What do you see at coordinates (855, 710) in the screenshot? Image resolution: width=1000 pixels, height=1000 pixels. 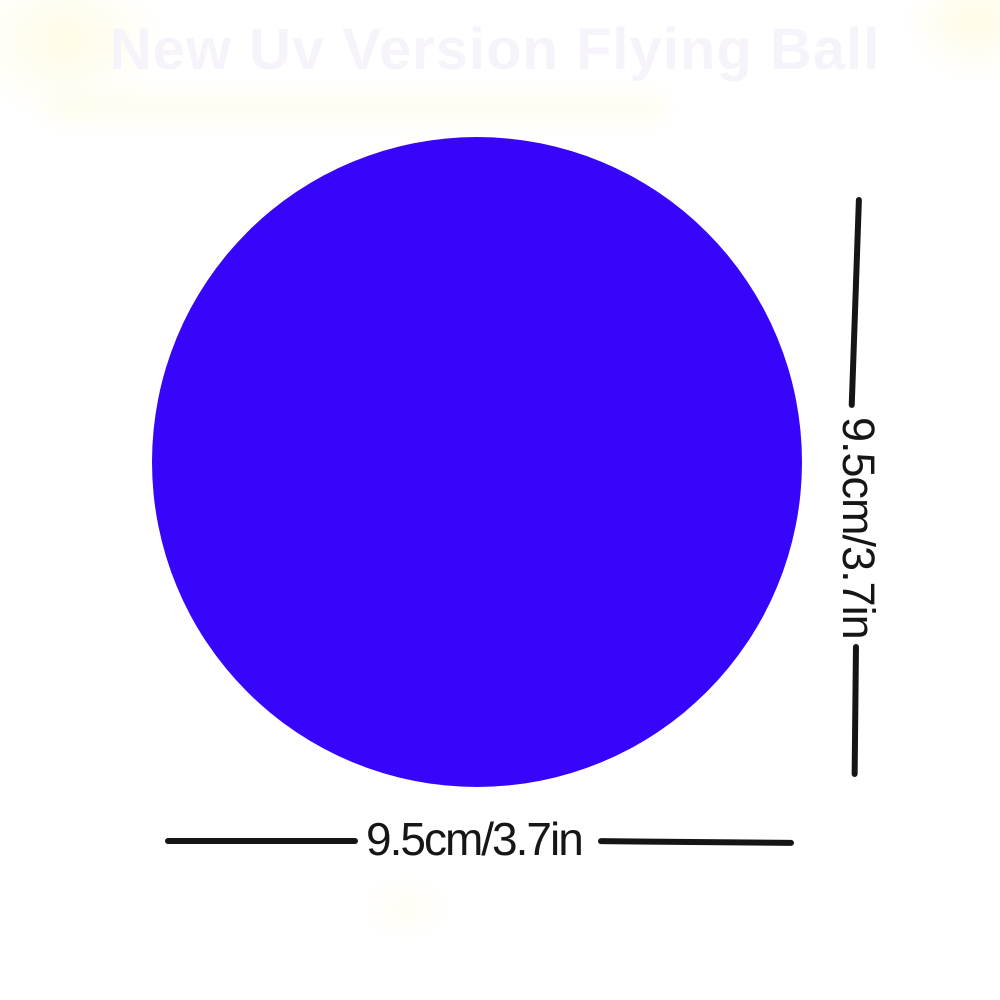 I see `vertical-dimension-line-bottom` at bounding box center [855, 710].